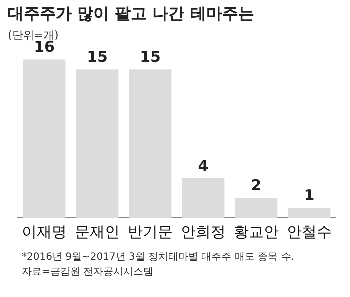 The image size is (350, 297). Describe the element at coordinates (97, 231) in the screenshot. I see `x-tick-label: 문재인` at that location.